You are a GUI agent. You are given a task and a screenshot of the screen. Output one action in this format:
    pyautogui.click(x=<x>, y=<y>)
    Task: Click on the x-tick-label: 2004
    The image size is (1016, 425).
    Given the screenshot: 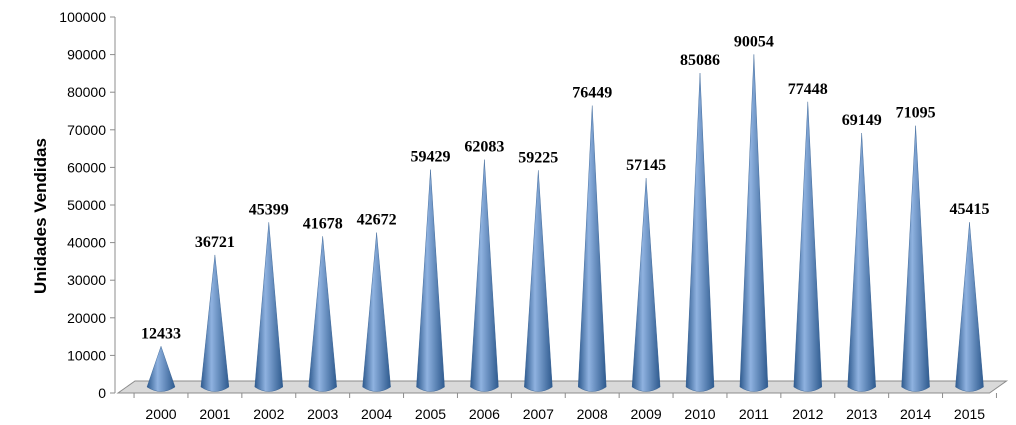 What is the action you would take?
    pyautogui.click(x=376, y=414)
    